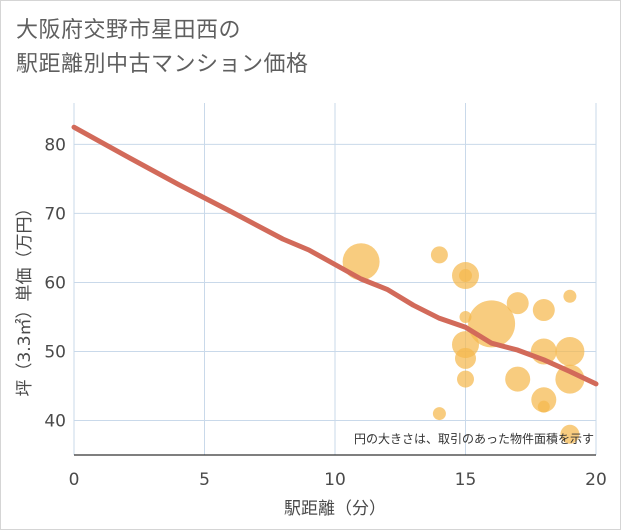  I want to click on x-tick-label: 20, so click(596, 480).